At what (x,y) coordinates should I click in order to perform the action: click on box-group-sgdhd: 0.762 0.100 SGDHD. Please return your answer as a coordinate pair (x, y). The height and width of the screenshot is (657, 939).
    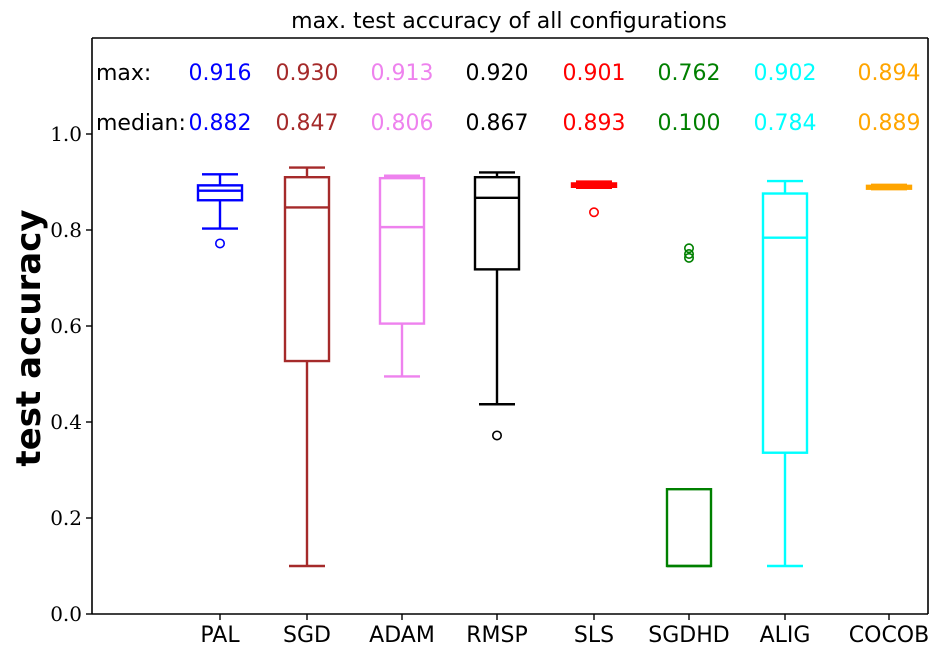
    Looking at the image, I should click on (688, 354).